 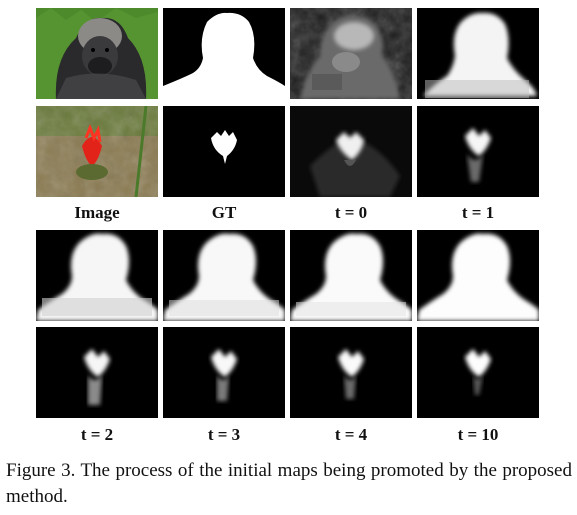 I want to click on label-t3: t = 3, so click(x=224, y=434).